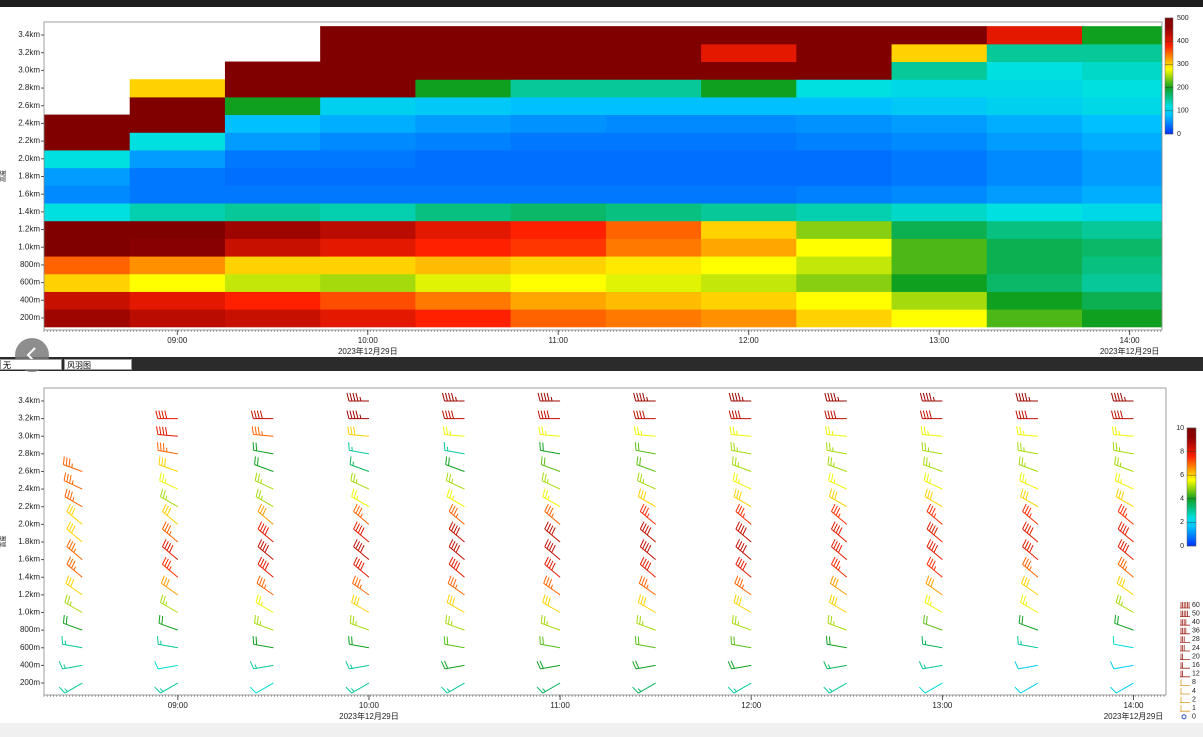 The width and height of the screenshot is (1203, 737). Describe the element at coordinates (1130, 340) in the screenshot. I see `x-tick-label: 14:00` at that location.